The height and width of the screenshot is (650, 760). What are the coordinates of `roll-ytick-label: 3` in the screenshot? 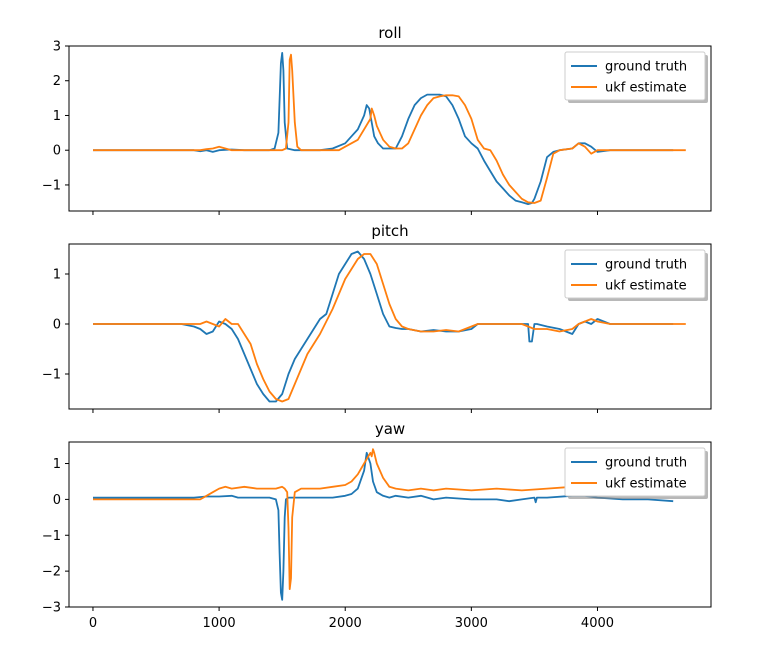 It's located at (57, 47).